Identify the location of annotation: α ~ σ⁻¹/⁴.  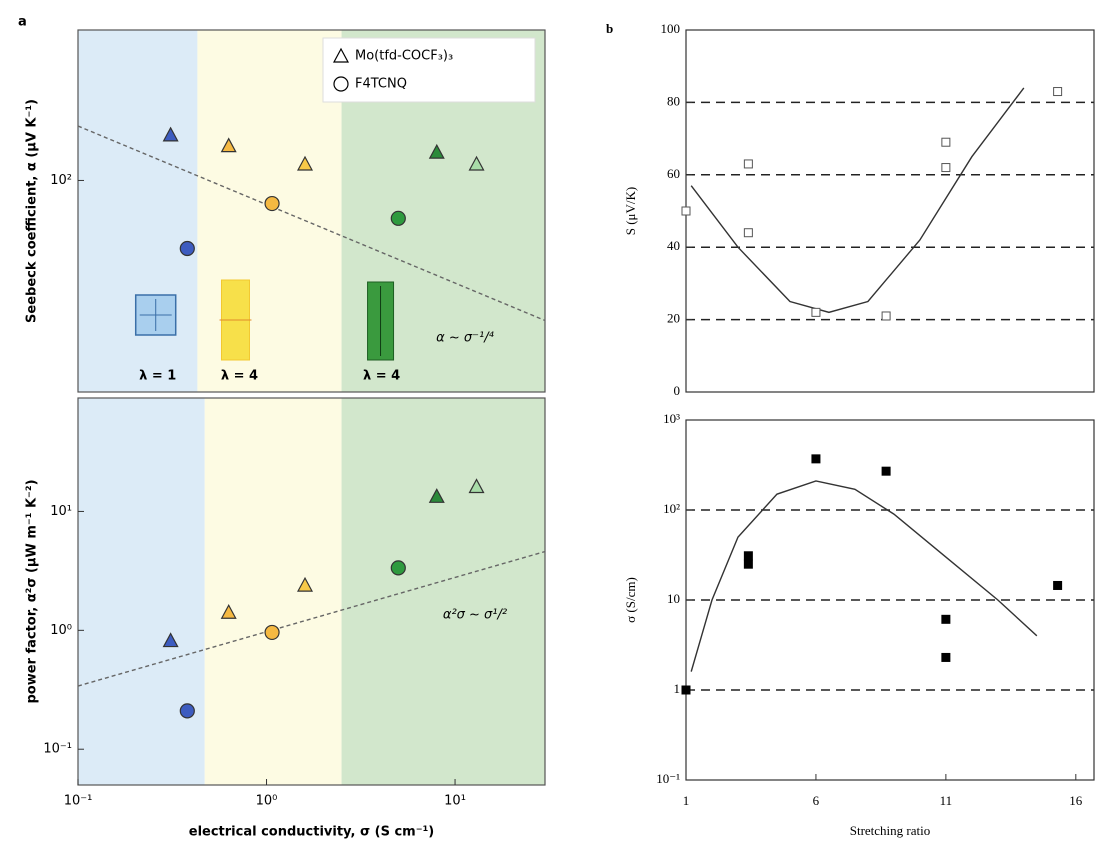
(465, 338).